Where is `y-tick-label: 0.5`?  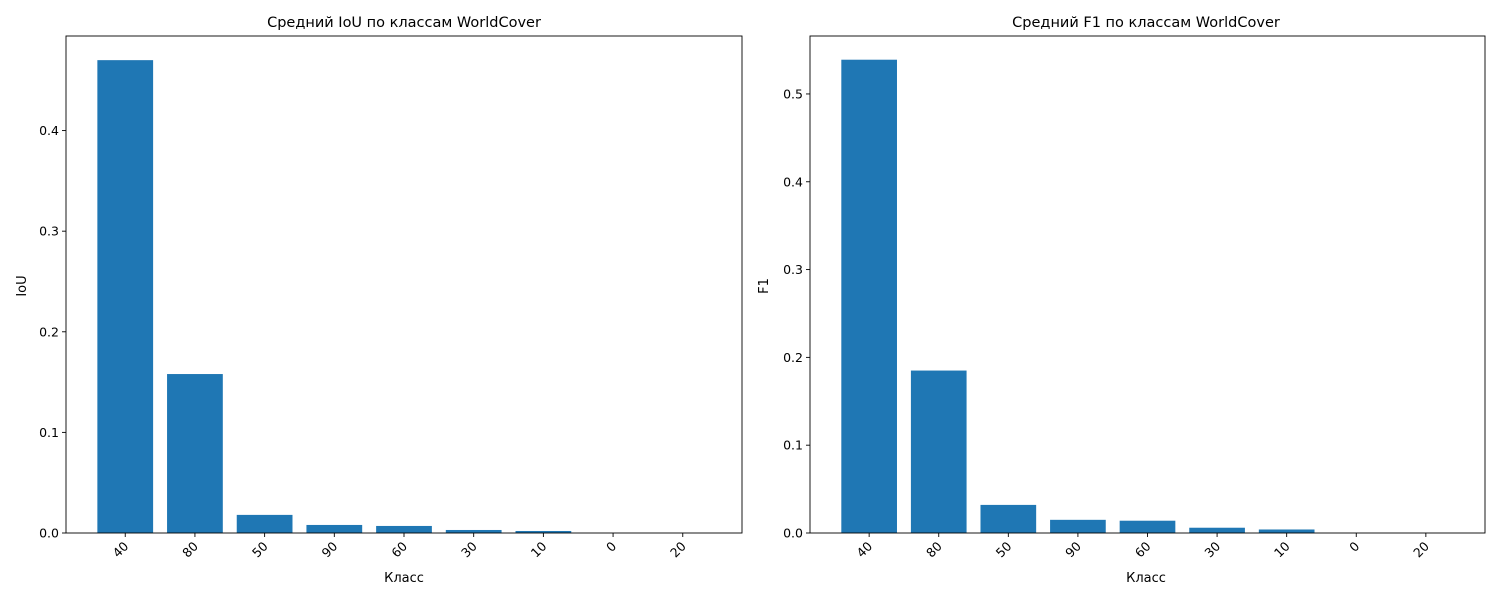
y-tick-label: 0.5 is located at coordinates (793, 93).